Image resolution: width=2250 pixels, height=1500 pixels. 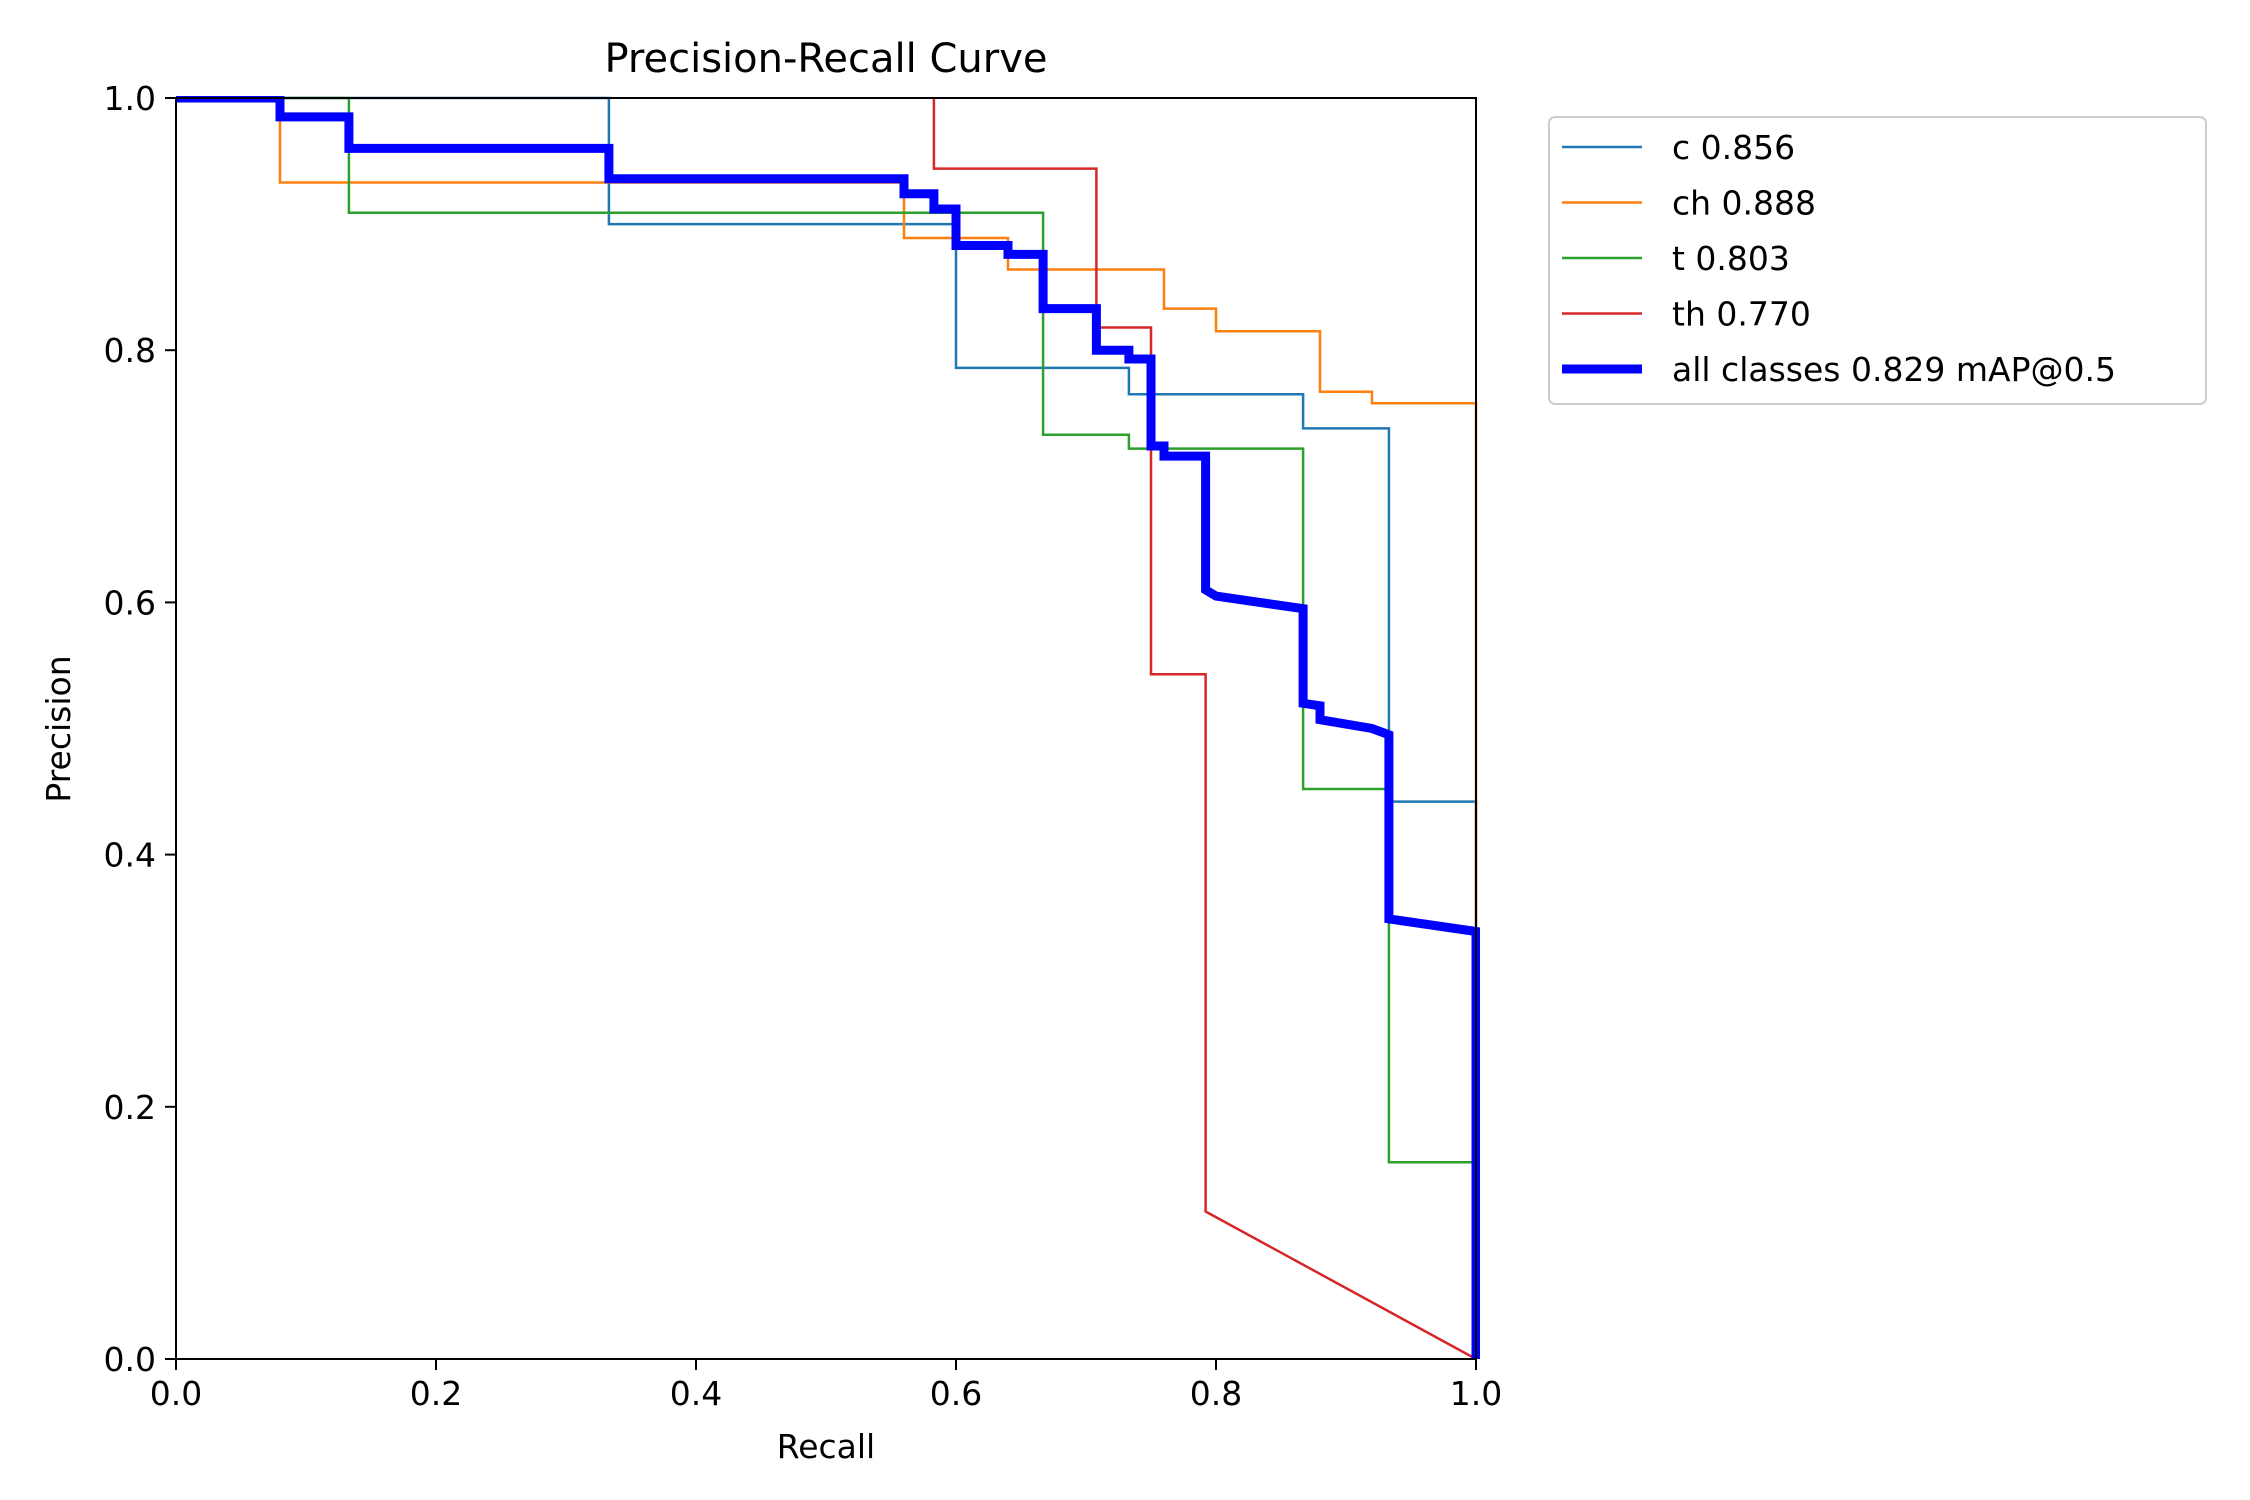 What do you see at coordinates (130, 350) in the screenshot?
I see `y-tick-label: 0.8` at bounding box center [130, 350].